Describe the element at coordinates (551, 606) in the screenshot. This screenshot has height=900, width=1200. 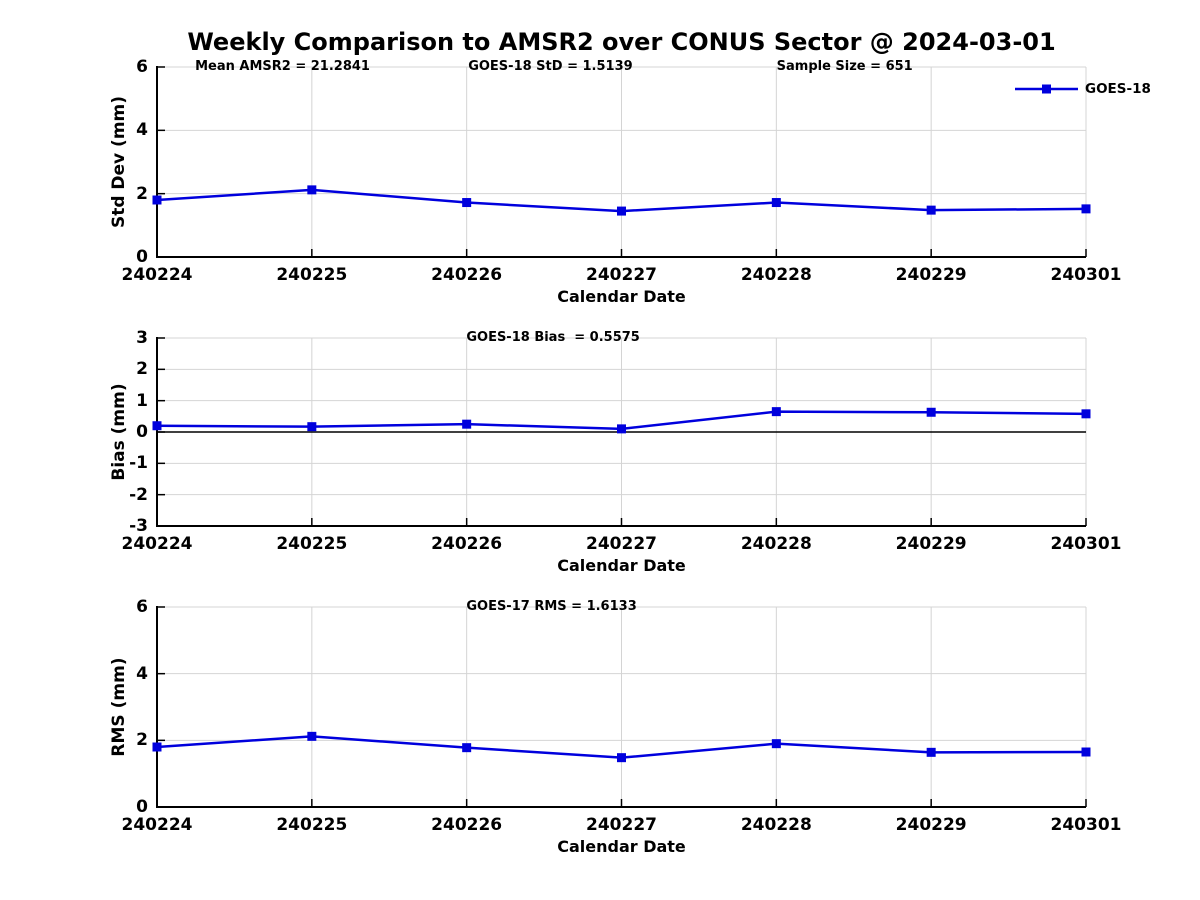
I see `panel-annotation: GOES-17 RMS = 1.6133` at that location.